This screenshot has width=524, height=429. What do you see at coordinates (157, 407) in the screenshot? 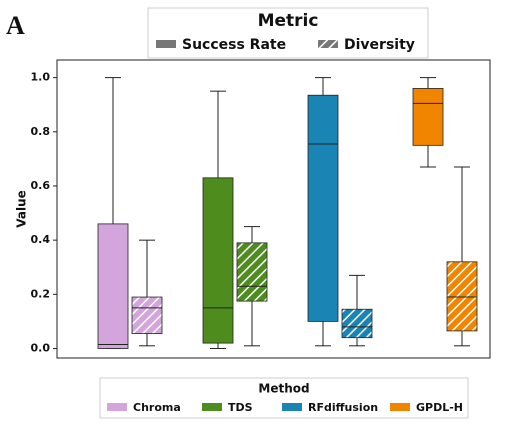
I see `legend-label: Chroma` at bounding box center [157, 407].